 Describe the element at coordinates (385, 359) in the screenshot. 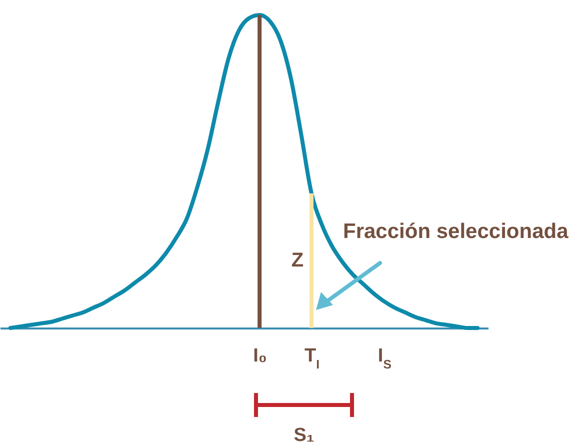

I see `x-tick-label: I$_{S}$` at that location.